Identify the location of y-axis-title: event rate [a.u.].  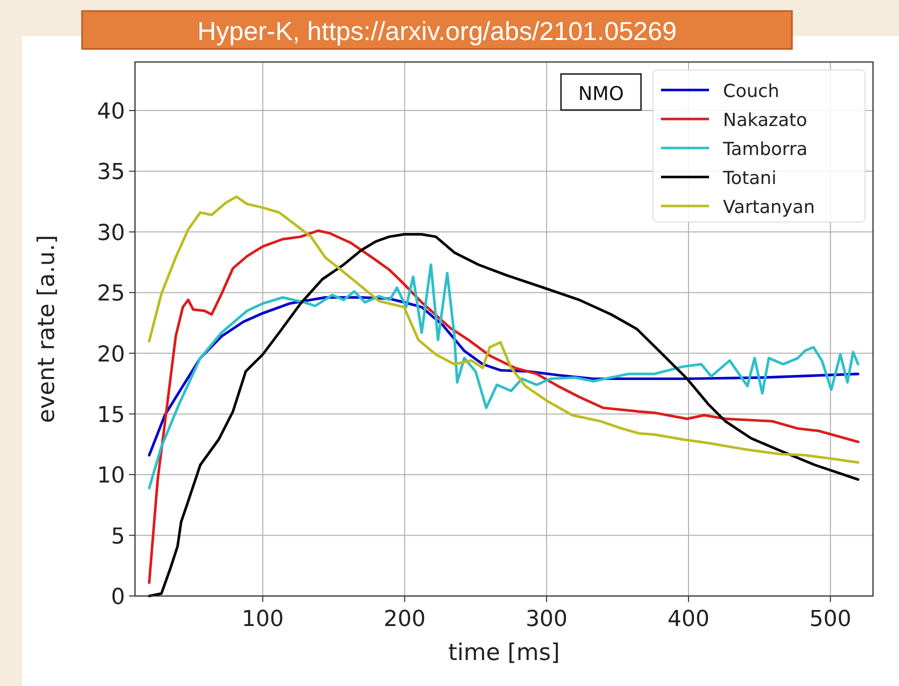
(47, 329).